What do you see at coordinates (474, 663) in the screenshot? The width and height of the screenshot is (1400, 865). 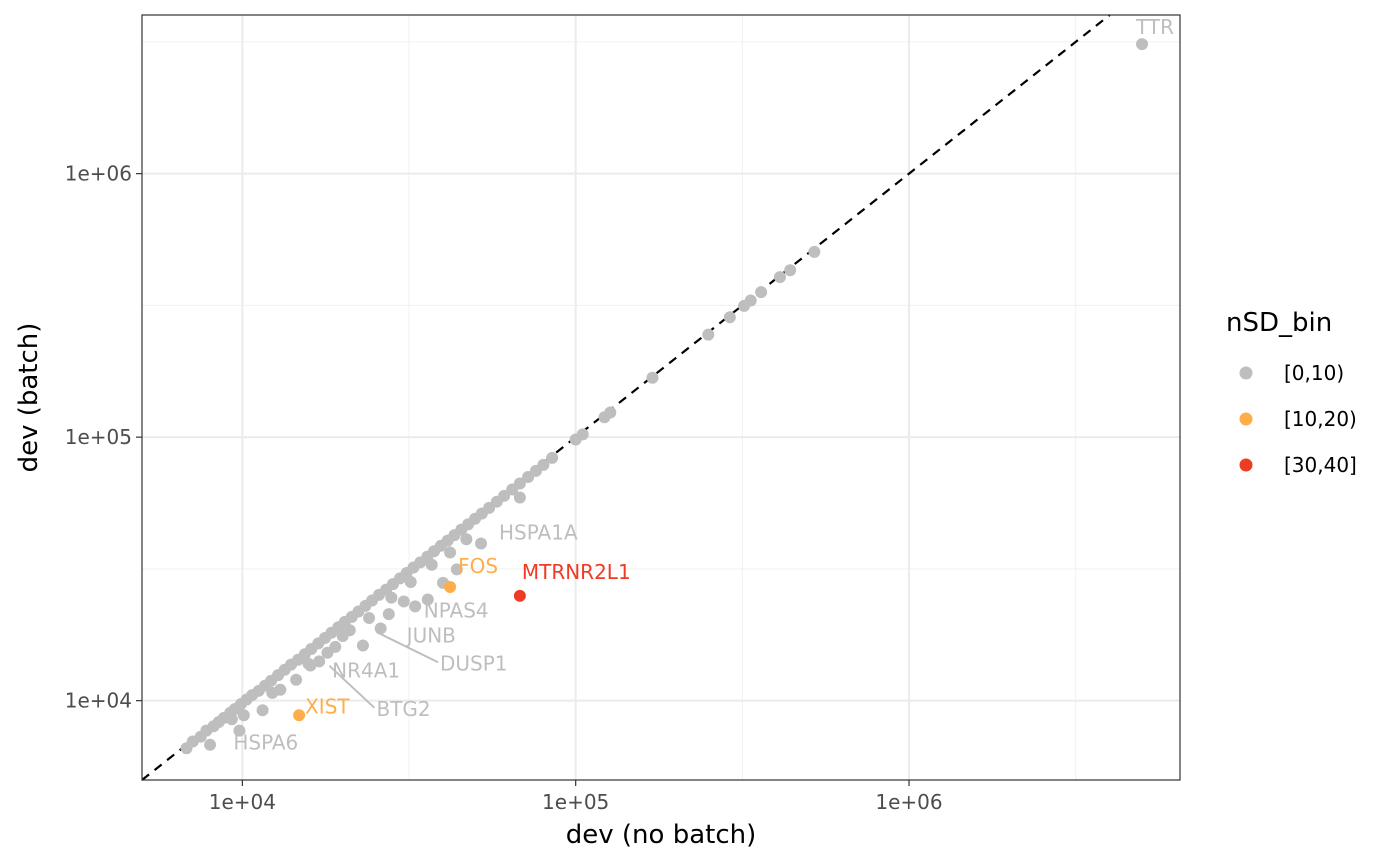 I see `gene-label: DUSP1` at bounding box center [474, 663].